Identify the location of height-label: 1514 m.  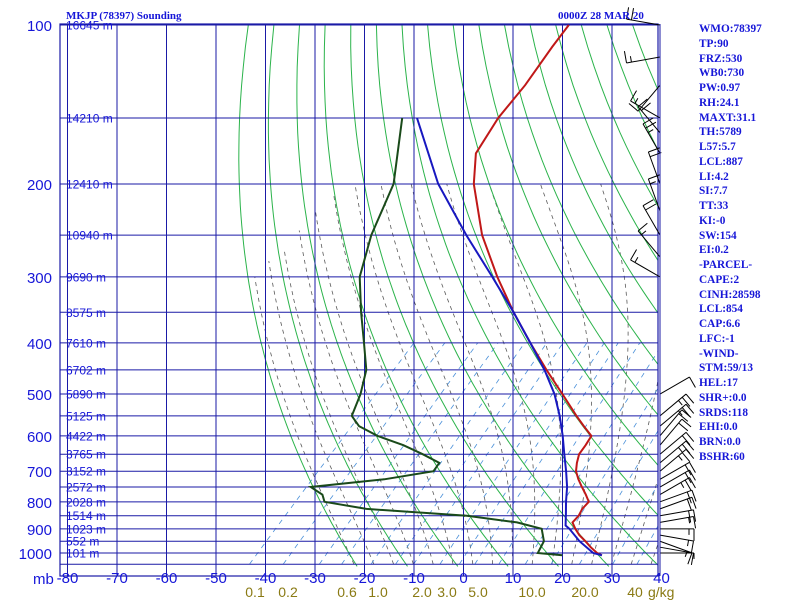
(86, 516).